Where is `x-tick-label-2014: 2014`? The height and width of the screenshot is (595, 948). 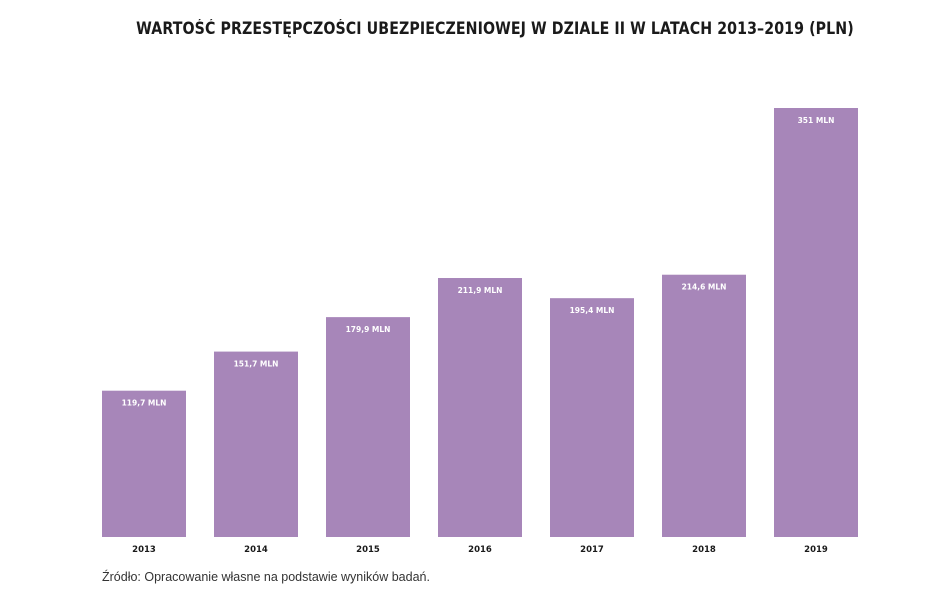 x-tick-label-2014: 2014 is located at coordinates (256, 550).